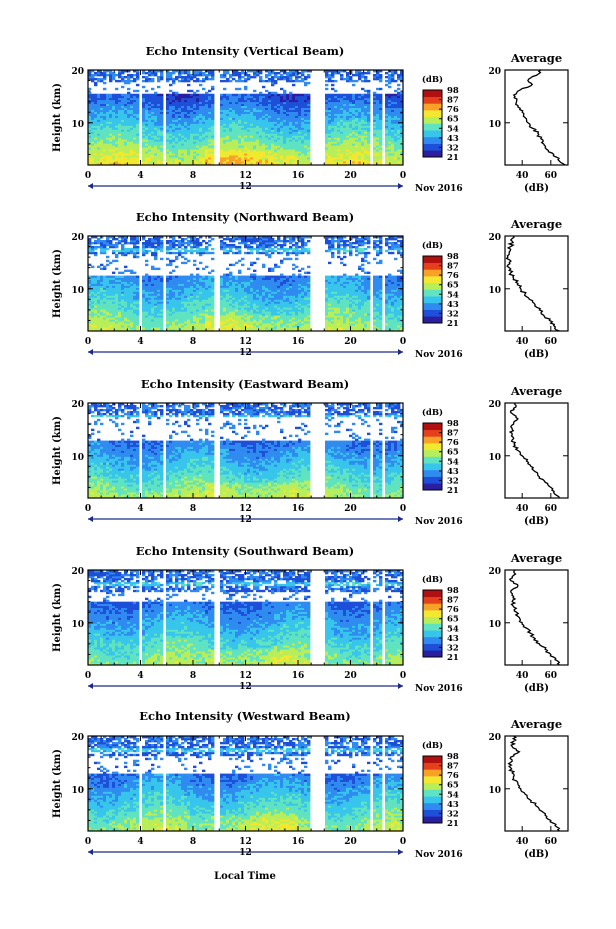 The height and width of the screenshot is (929, 616). Describe the element at coordinates (193, 176) in the screenshot. I see `x-tick-label: 8` at that location.